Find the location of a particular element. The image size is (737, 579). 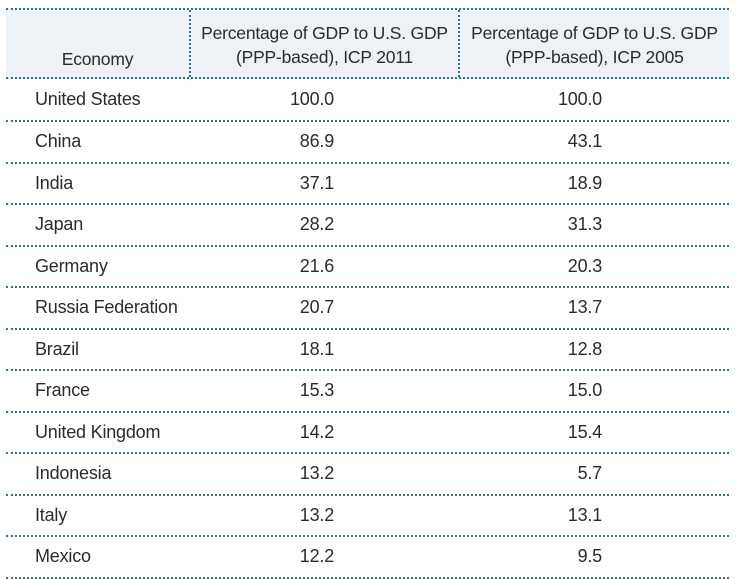

icp-2005-value-cell: 13.1 is located at coordinates (584, 514).